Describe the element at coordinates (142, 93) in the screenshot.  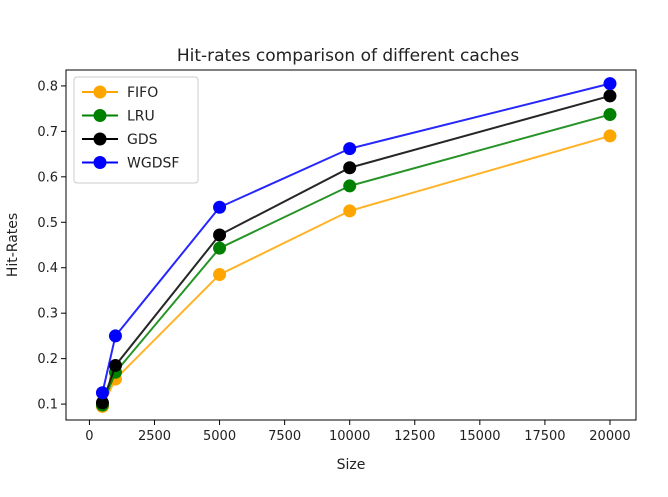
I see `legend-label-fifo: FIFO` at that location.